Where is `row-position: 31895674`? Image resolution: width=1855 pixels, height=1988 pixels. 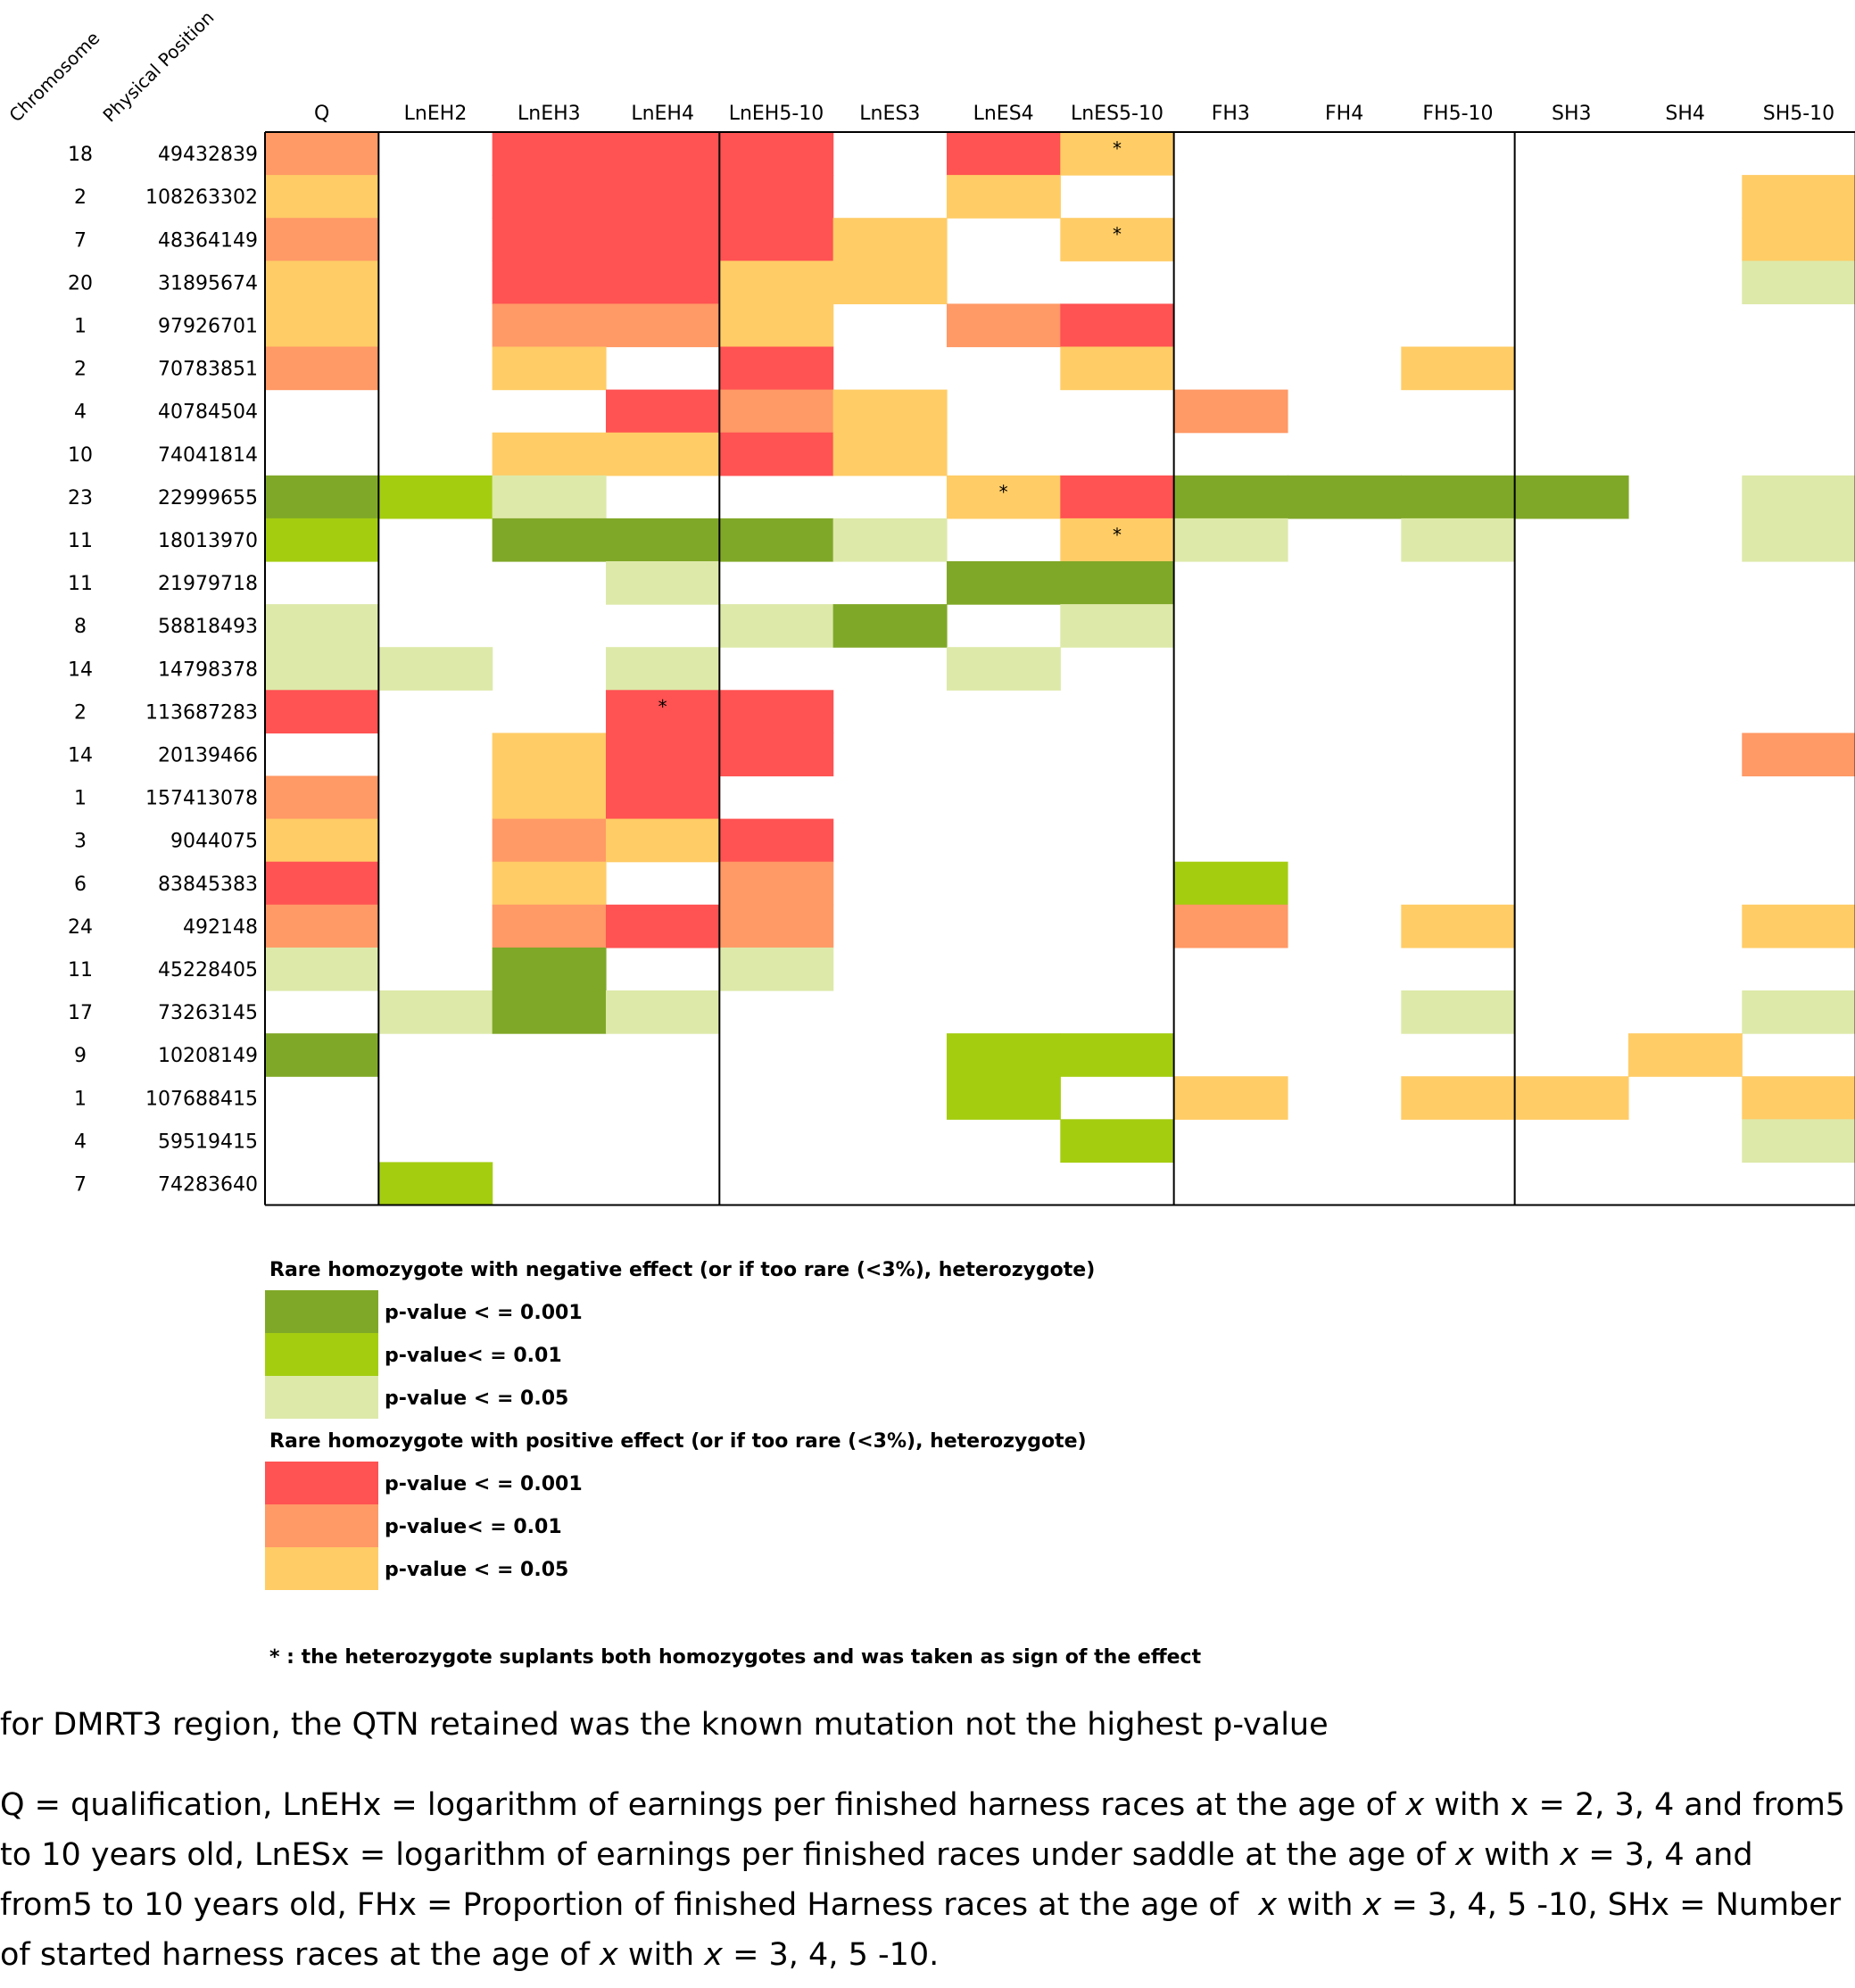 row-position: 31895674 is located at coordinates (208, 283).